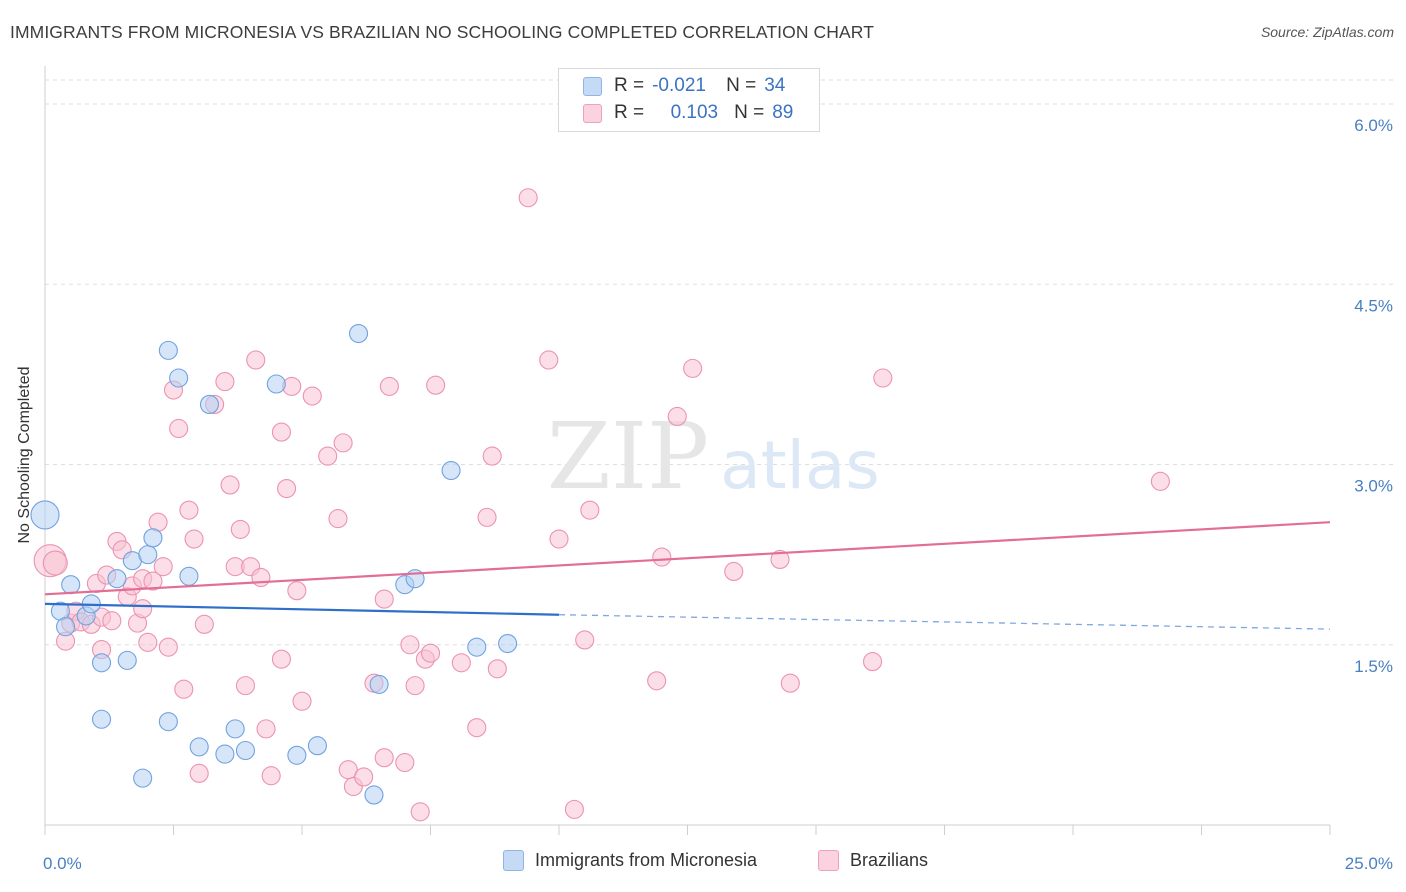  What do you see at coordinates (1373, 666) in the screenshot?
I see `y-tick-label: 1.5%` at bounding box center [1373, 666].